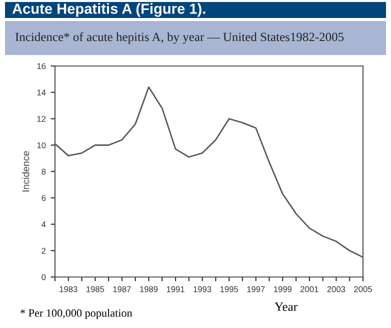  What do you see at coordinates (41, 119) in the screenshot?
I see `y-tick-label: 12` at bounding box center [41, 119].